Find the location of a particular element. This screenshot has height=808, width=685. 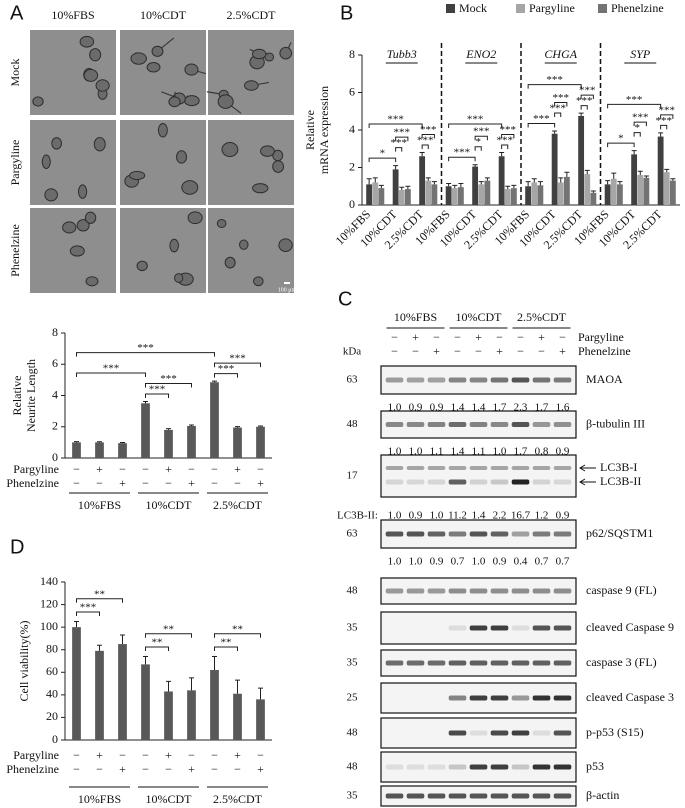

quant-value: 1.4 is located at coordinates (479, 516).